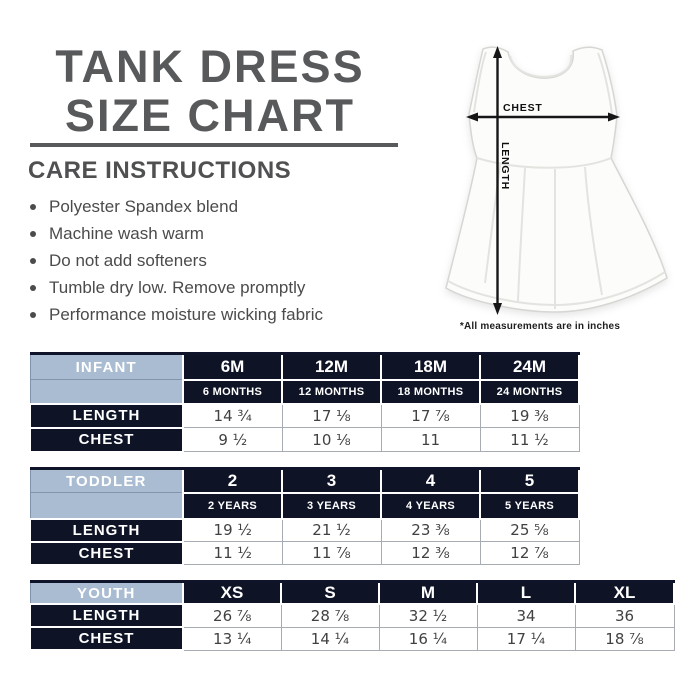  Describe the element at coordinates (106, 505) in the screenshot. I see `toddler-group-spacer` at that location.